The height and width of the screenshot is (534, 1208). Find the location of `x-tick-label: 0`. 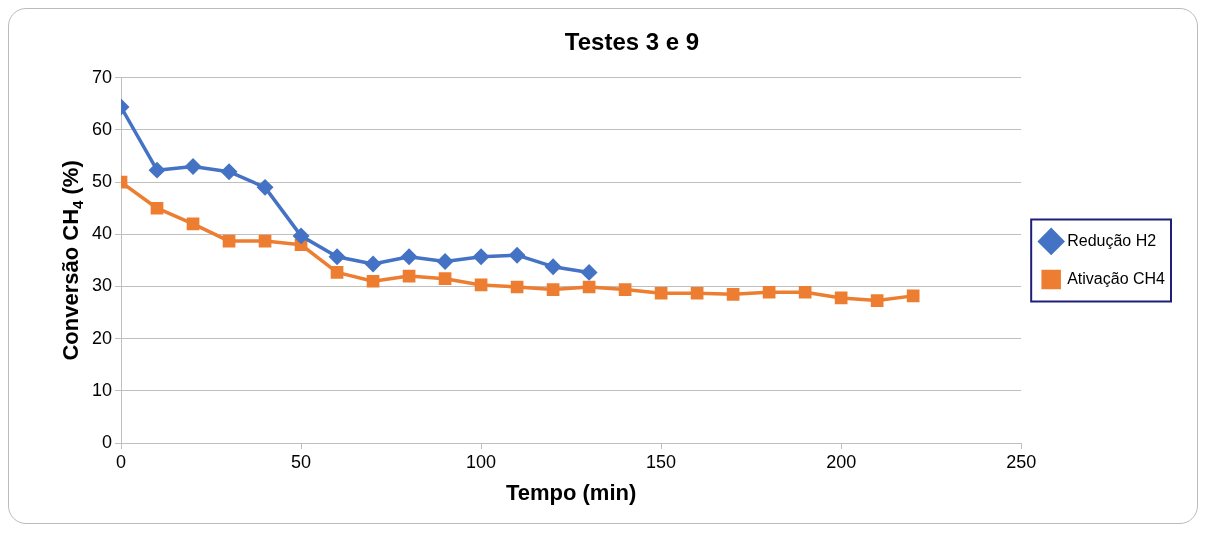

x-tick-label: 0 is located at coordinates (121, 461).